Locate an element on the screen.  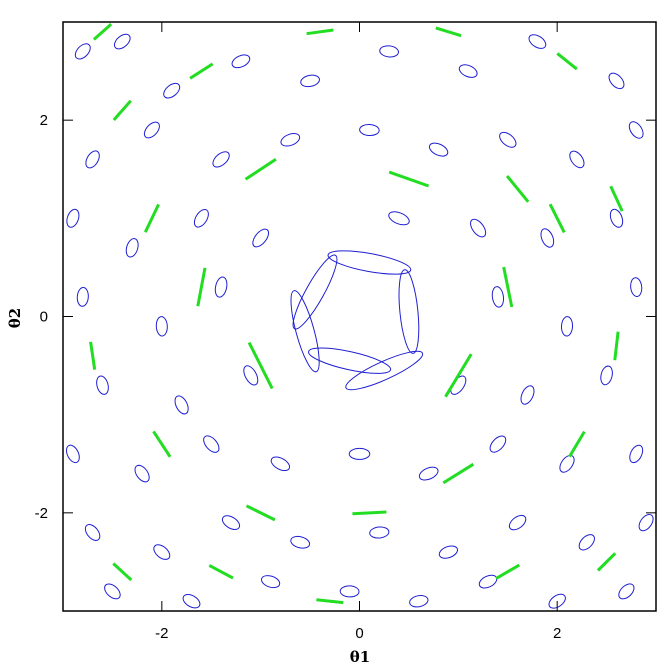
y-tick-label: -2 is located at coordinates (41, 513).